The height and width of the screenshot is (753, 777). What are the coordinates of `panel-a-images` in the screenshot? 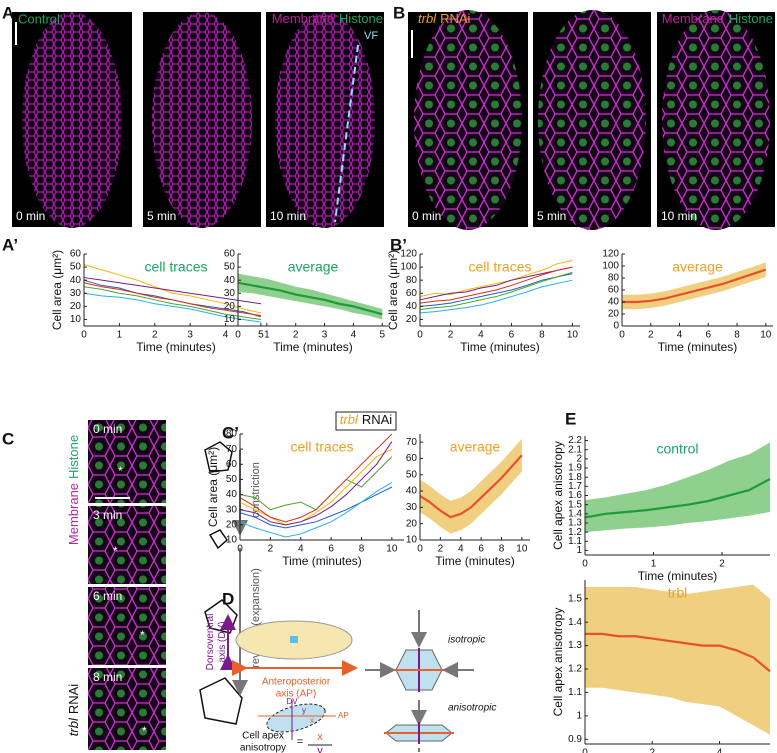 It's located at (198, 120).